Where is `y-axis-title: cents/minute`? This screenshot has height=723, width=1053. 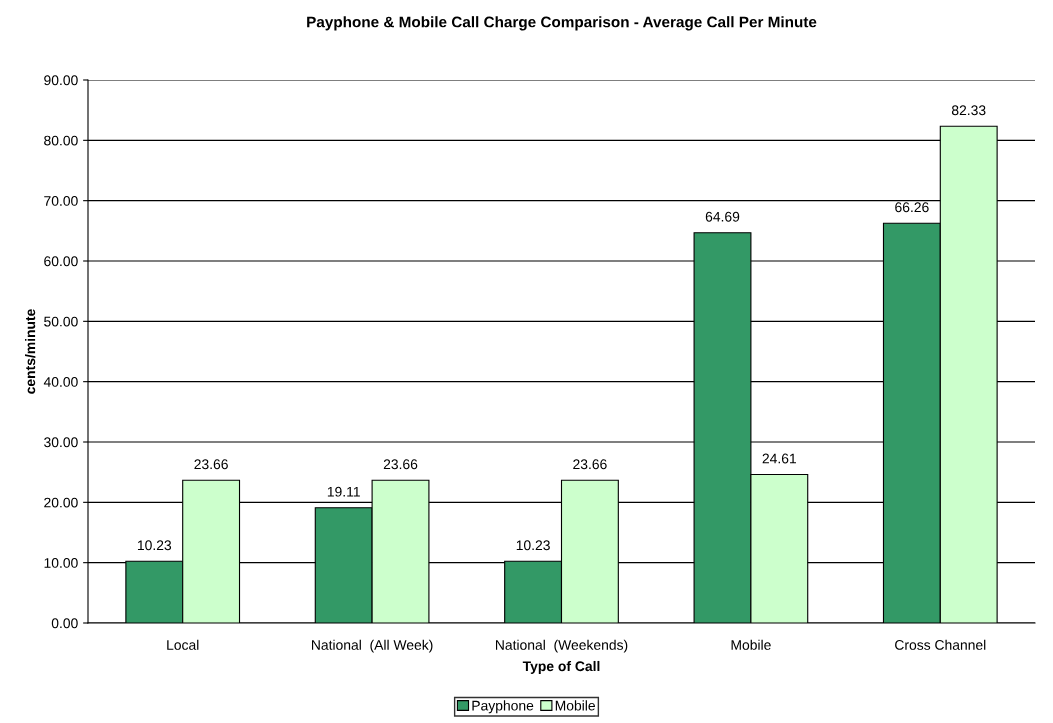 y-axis-title: cents/minute is located at coordinates (30, 351).